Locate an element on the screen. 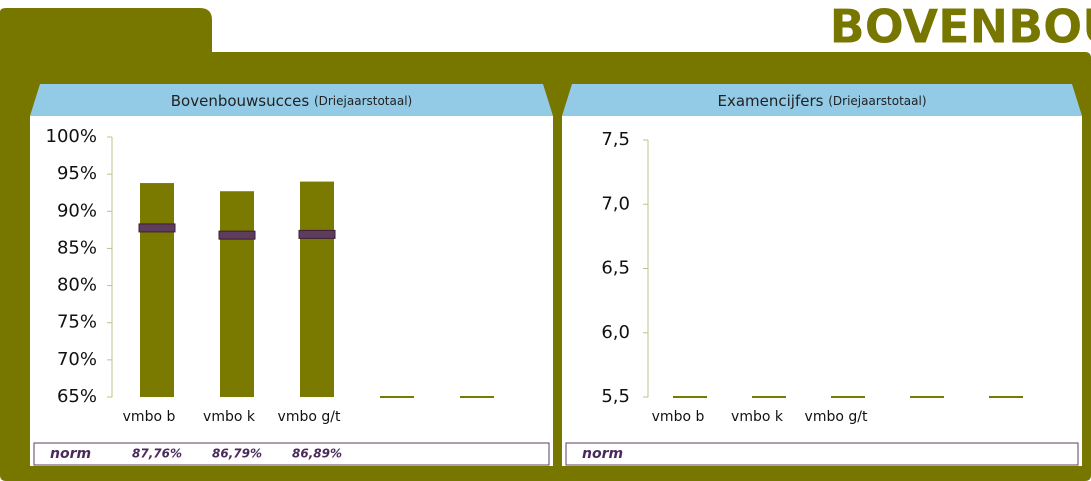  panel-title: Bovenbouwsucces (Driejaarstotaal) is located at coordinates (291, 101).